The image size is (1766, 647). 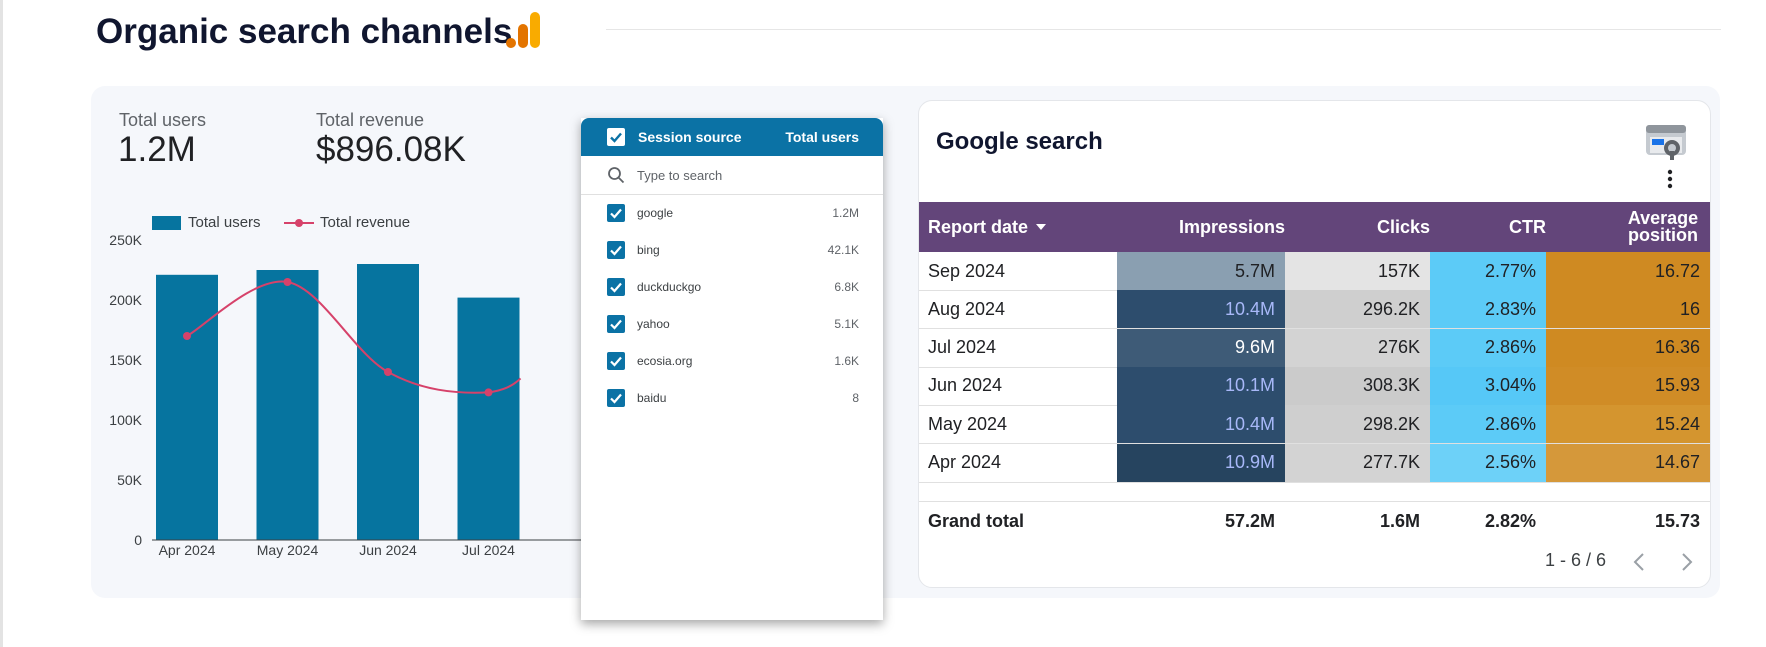 I want to click on y-tick-label: 250K, so click(x=125, y=240).